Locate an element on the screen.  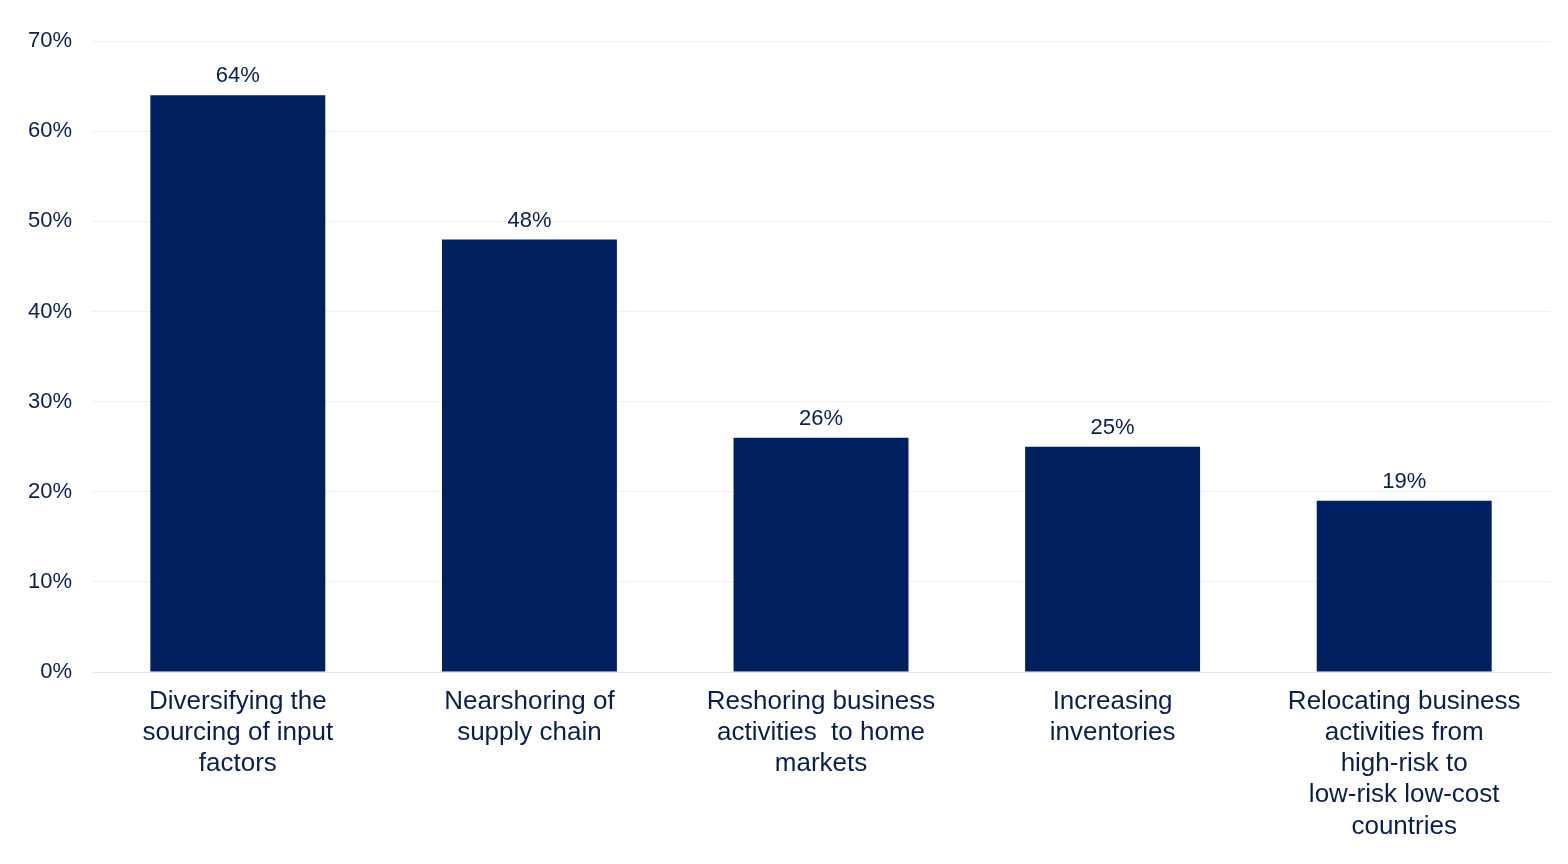
data-label: 48% is located at coordinates (529, 219).